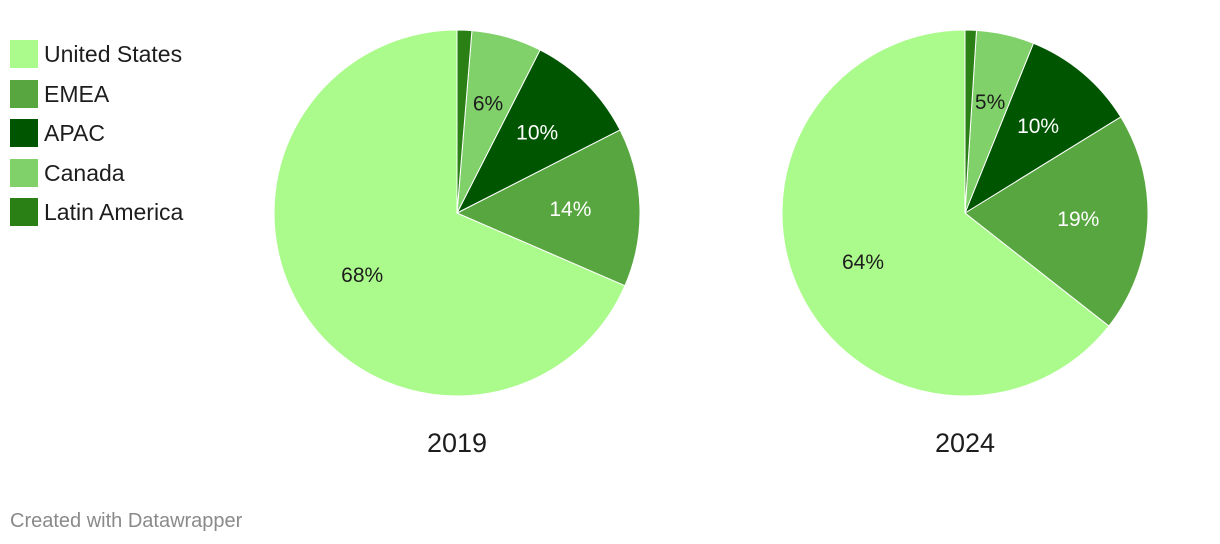  What do you see at coordinates (362, 275) in the screenshot?
I see `slice-value-label: 68%` at bounding box center [362, 275].